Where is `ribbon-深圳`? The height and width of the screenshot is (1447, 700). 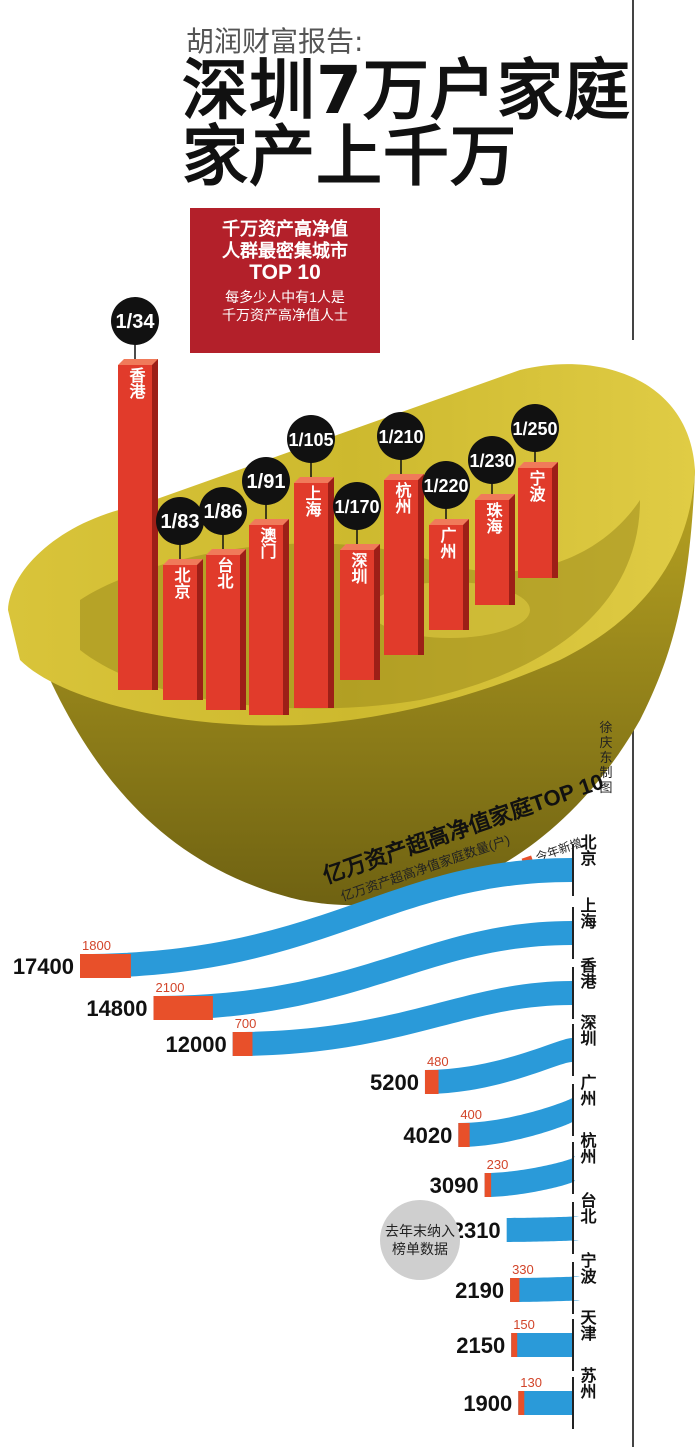 ribbon-深圳 is located at coordinates (498, 1066).